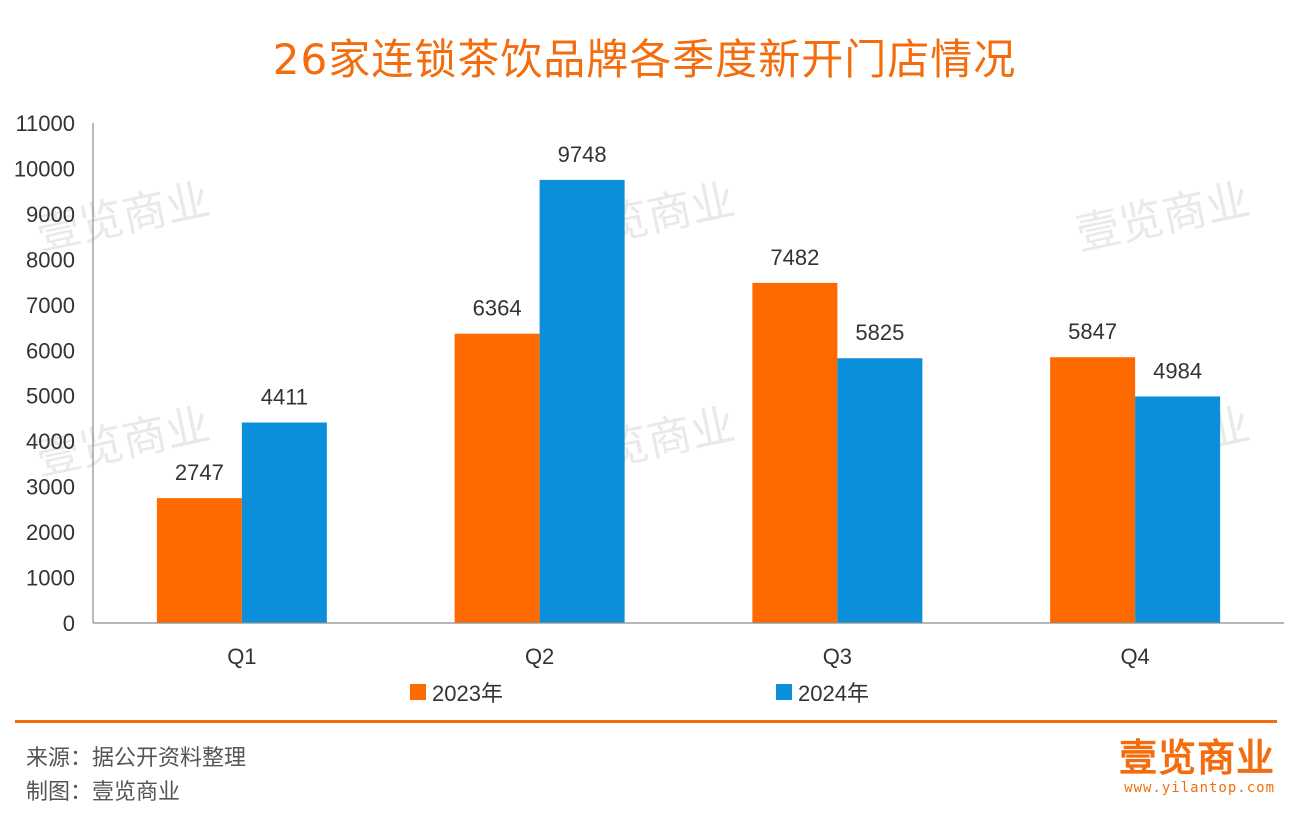 This screenshot has width=1289, height=820. I want to click on bar-q3-2023, so click(795, 452).